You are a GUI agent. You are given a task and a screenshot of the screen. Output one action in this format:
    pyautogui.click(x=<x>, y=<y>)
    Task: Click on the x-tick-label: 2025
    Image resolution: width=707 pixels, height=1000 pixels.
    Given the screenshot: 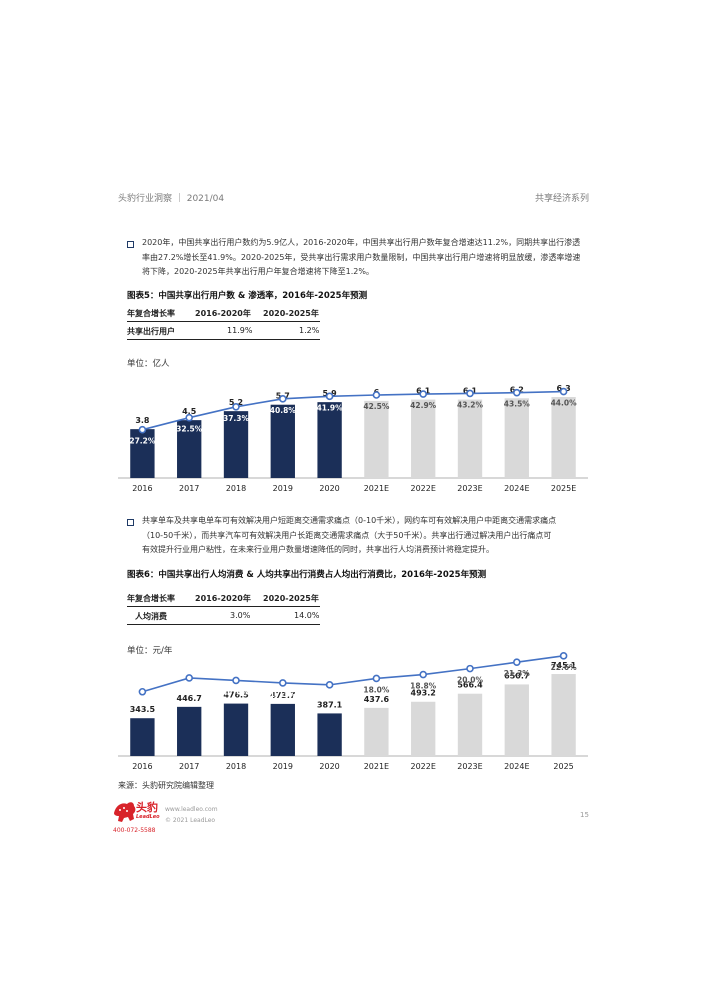 What is the action you would take?
    pyautogui.click(x=563, y=766)
    